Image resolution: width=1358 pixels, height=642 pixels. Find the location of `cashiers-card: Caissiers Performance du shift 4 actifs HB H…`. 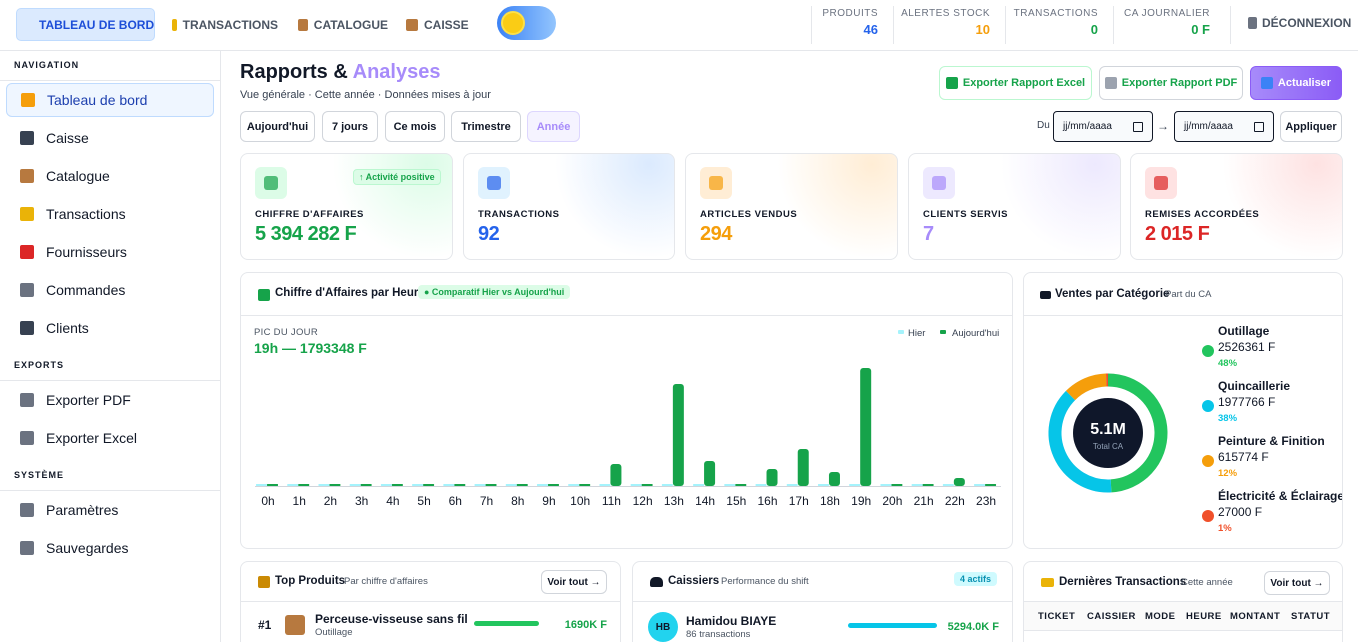

cashiers-card: Caissiers Performance du shift 4 actifs HB H… is located at coordinates (822, 601).